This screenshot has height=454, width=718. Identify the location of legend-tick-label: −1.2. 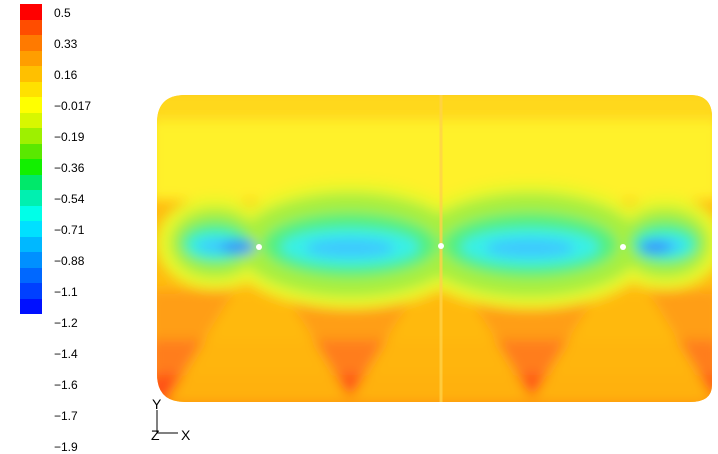
(66, 323).